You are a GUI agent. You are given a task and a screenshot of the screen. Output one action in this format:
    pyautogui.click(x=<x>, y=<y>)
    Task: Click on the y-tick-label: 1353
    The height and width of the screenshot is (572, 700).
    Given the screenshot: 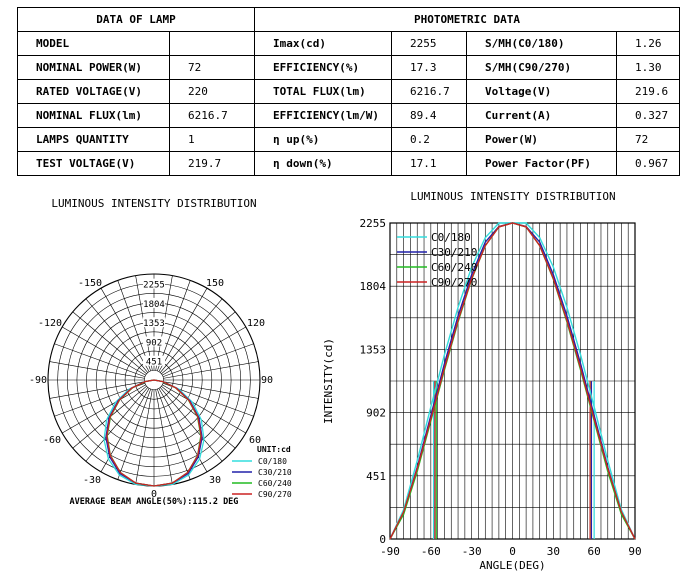 What is the action you would take?
    pyautogui.click(x=373, y=349)
    